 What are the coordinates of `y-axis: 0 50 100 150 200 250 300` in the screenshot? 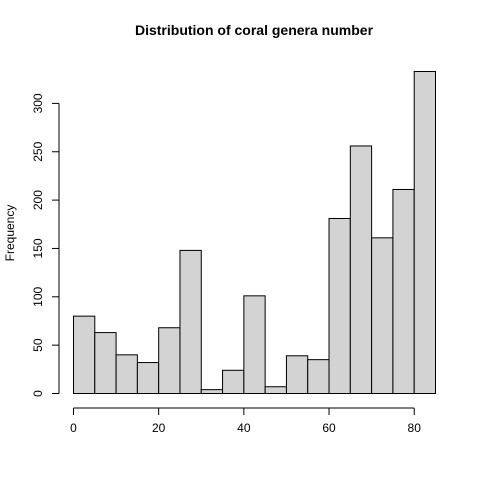 It's located at (45, 245).